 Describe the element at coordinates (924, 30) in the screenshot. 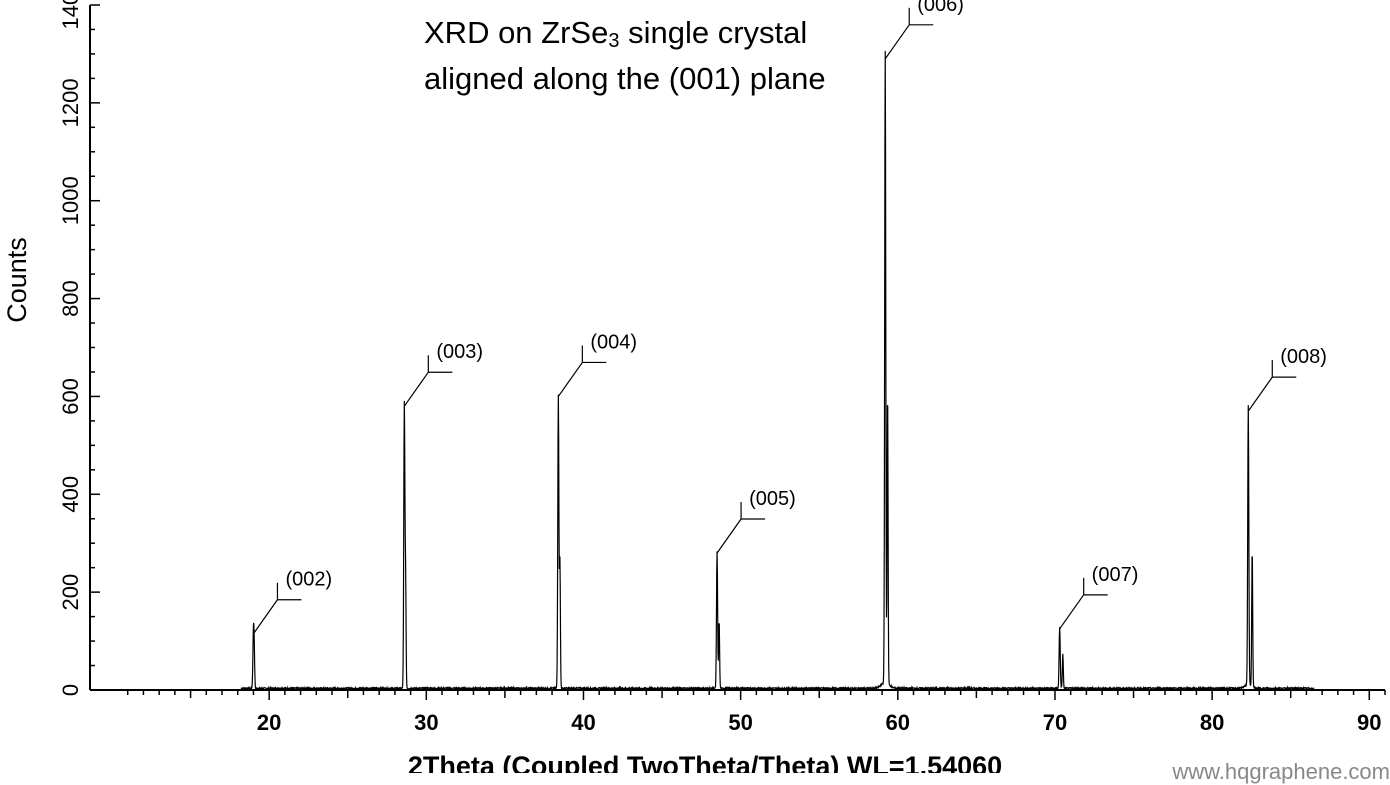

I see `peak-label: (006)` at that location.